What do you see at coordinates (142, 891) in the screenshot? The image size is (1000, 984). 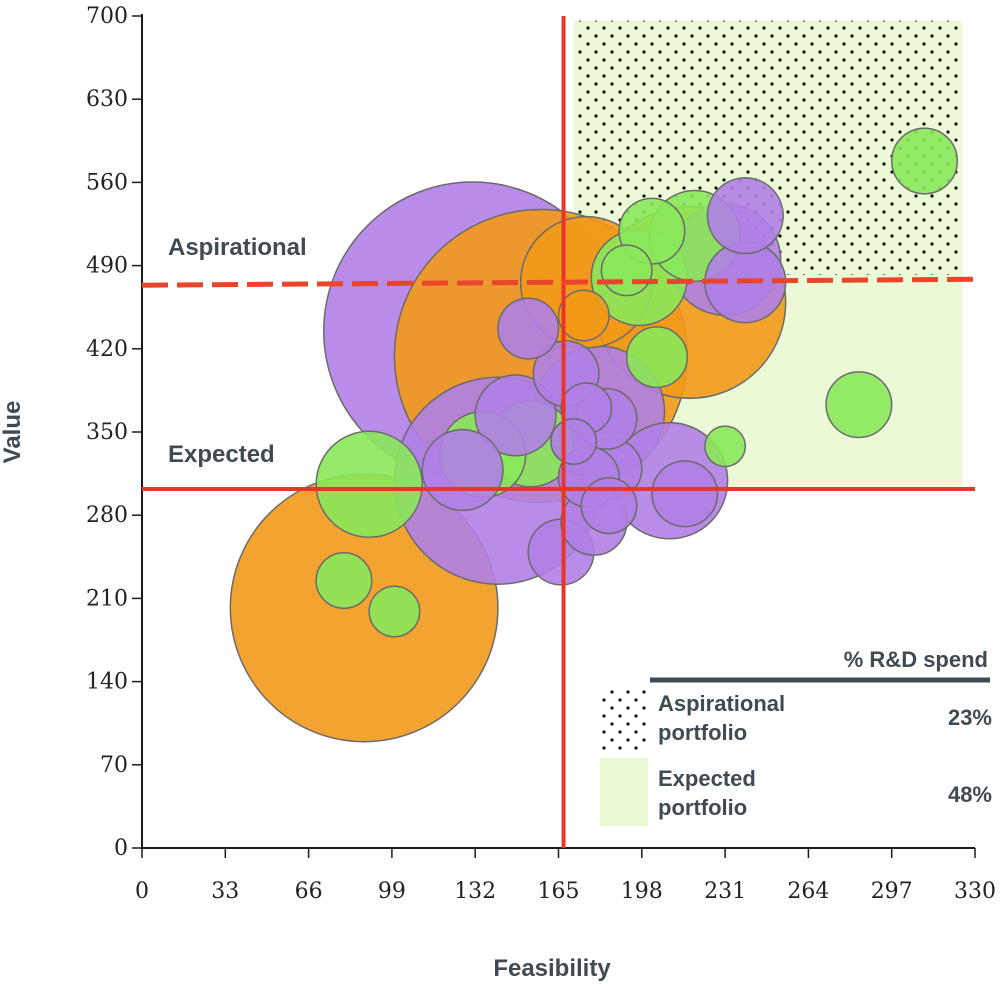 I see `x-tick-label: 0` at bounding box center [142, 891].